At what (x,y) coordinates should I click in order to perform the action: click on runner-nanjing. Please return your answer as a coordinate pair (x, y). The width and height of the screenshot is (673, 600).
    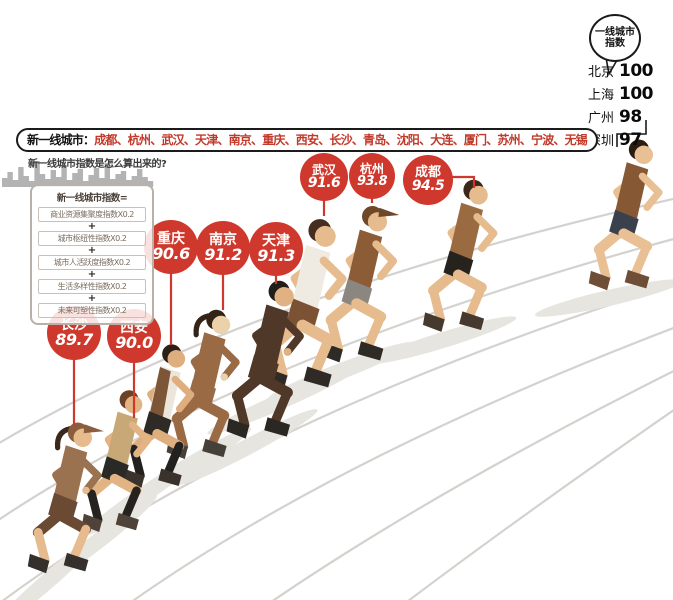
    Looking at the image, I should click on (203, 384).